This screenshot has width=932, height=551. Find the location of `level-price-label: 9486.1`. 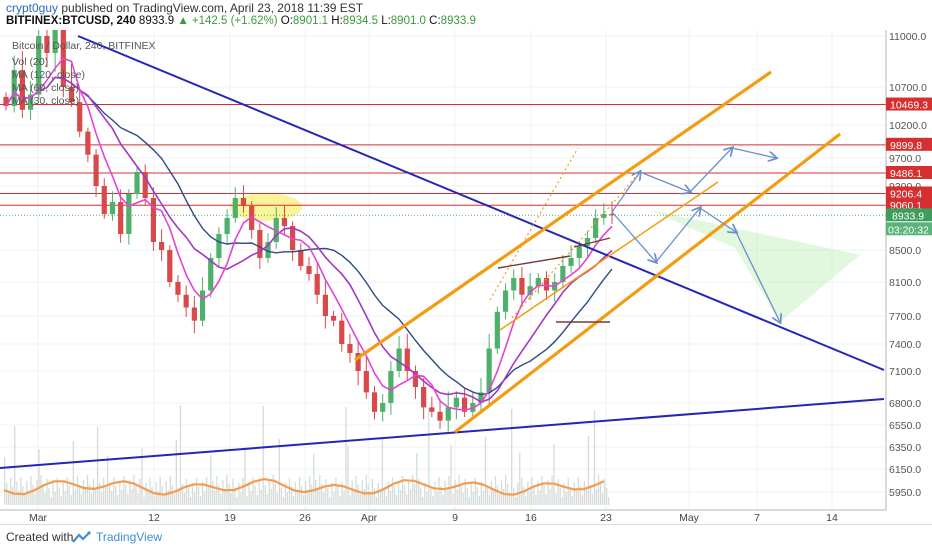

level-price-label: 9486.1 is located at coordinates (906, 174).